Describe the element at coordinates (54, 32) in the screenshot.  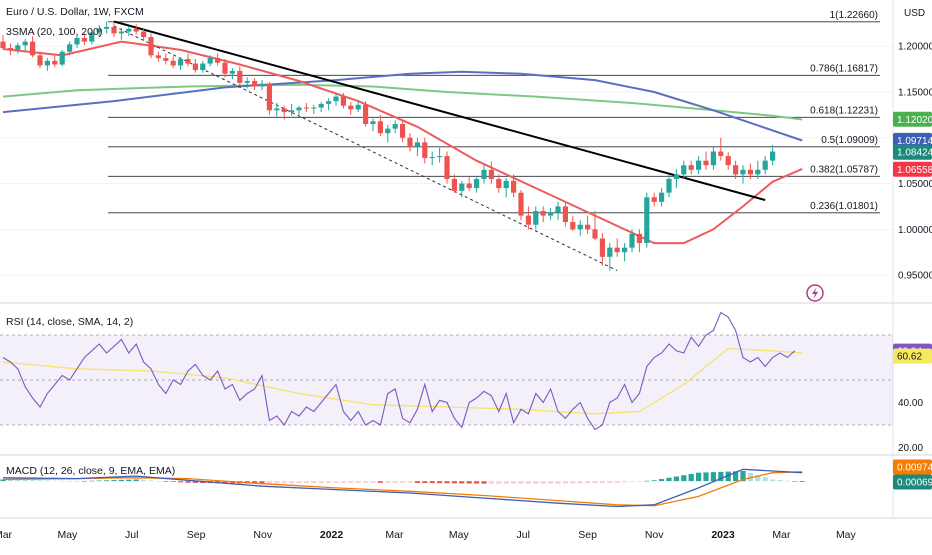
I see `sma-indicator-label: 3SMA (20, 100, 200)` at that location.